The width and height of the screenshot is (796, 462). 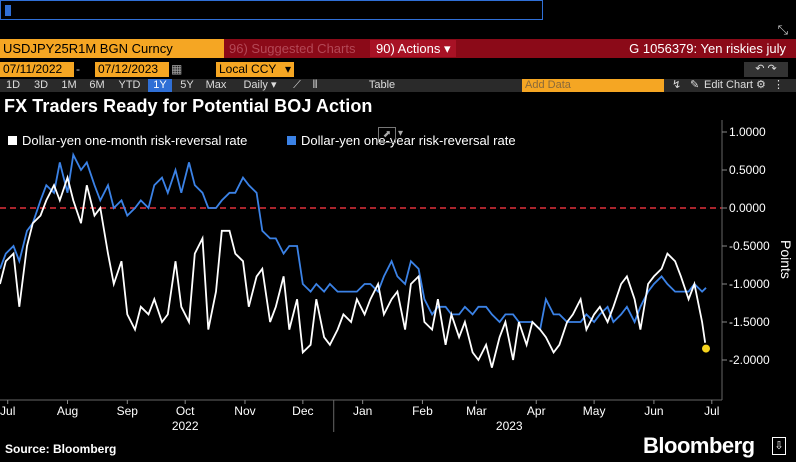 I want to click on frequency-select: Daily ▾, so click(x=260, y=85).